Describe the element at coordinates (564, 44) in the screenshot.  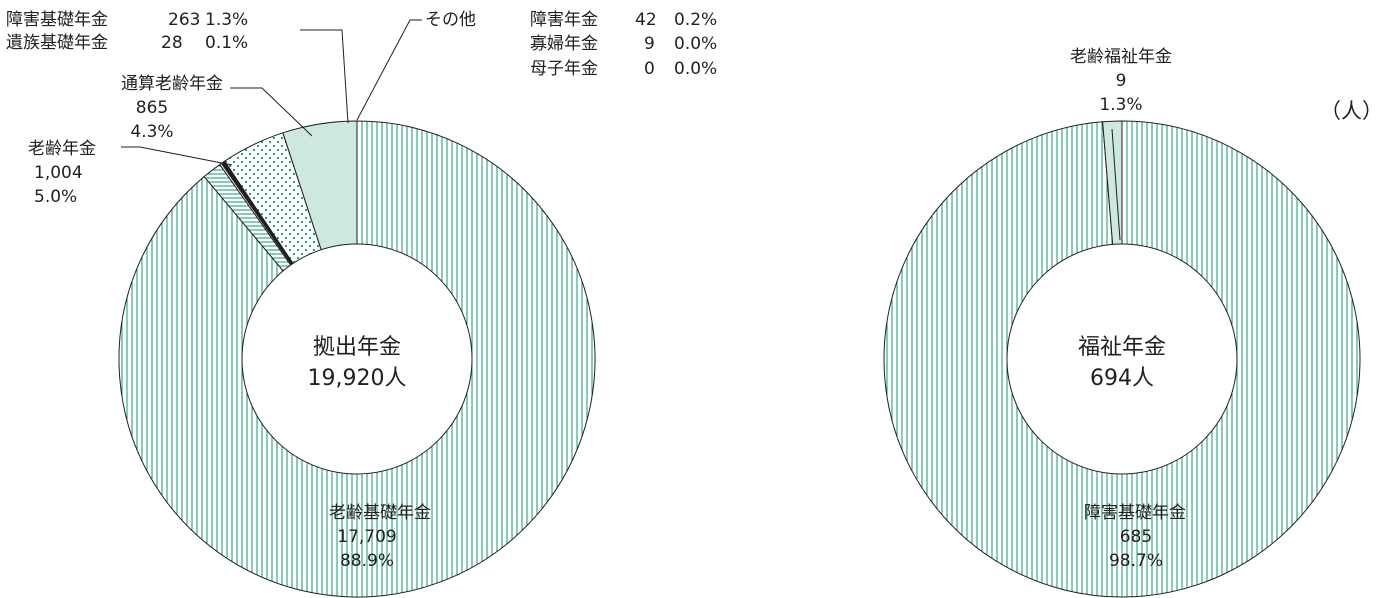
I see `label-widow-name: 寡婦年金` at that location.